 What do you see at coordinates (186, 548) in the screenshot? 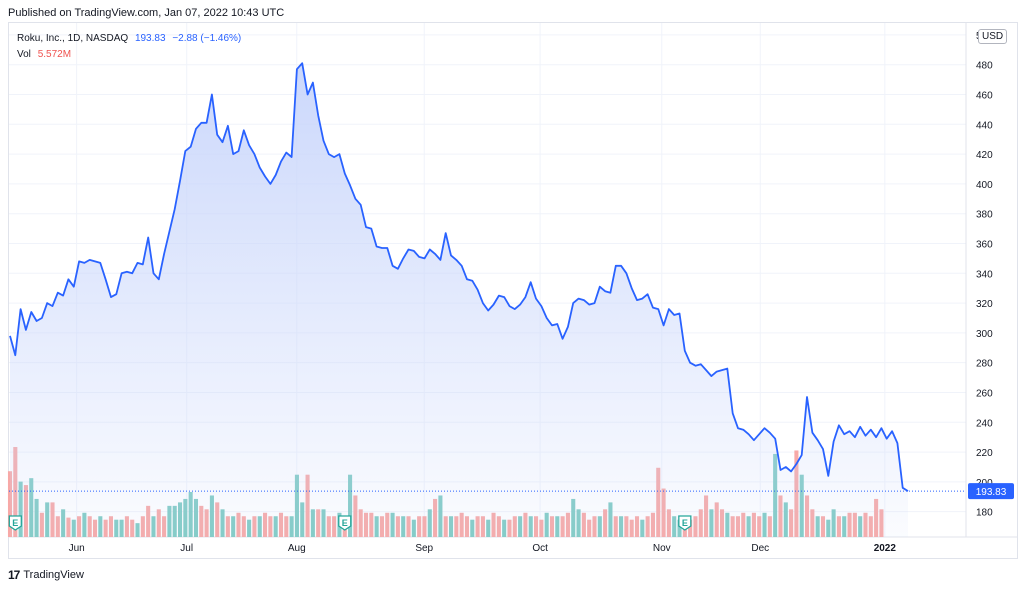
I see `x-tick-label: Jul` at bounding box center [186, 548].